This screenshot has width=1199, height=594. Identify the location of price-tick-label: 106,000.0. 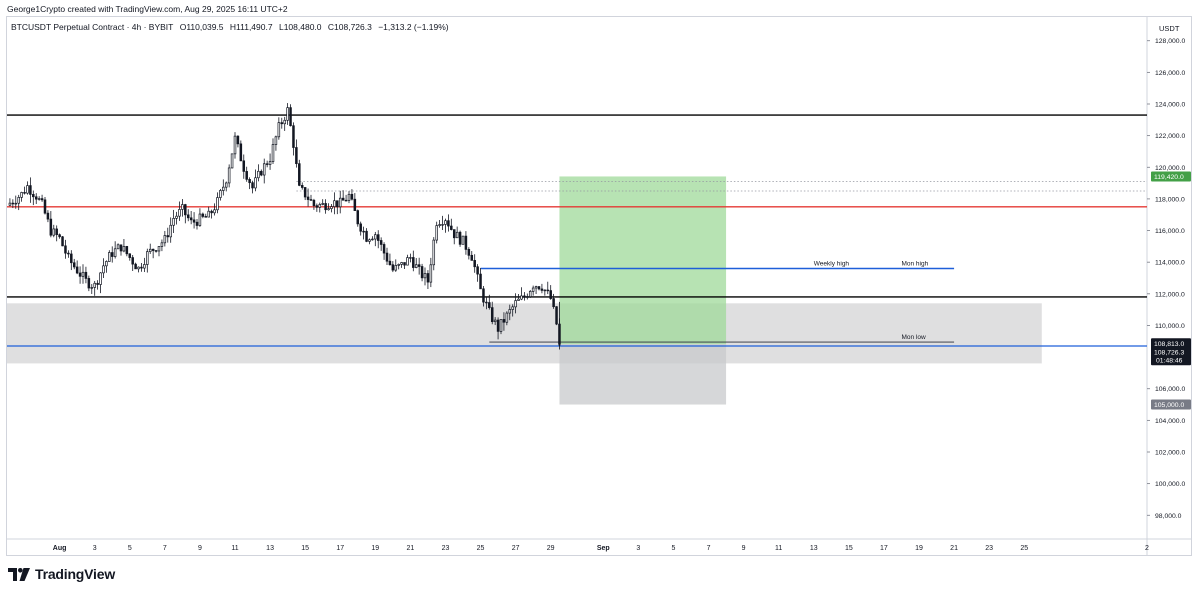
(1170, 389).